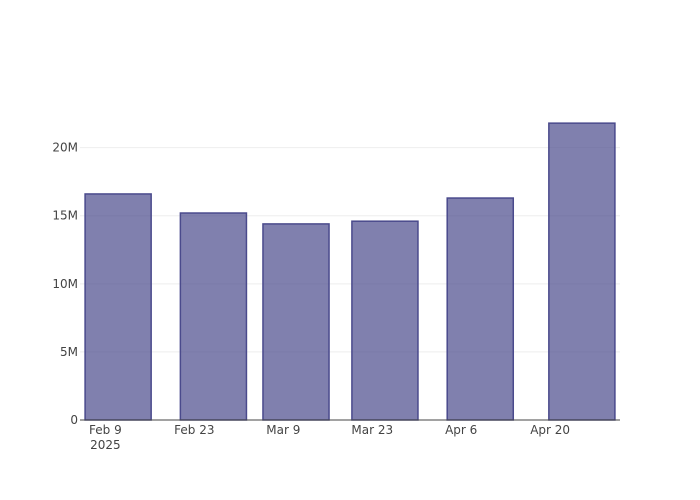 The height and width of the screenshot is (500, 700). What do you see at coordinates (65, 148) in the screenshot?
I see `y-tick-label: 20M` at bounding box center [65, 148].